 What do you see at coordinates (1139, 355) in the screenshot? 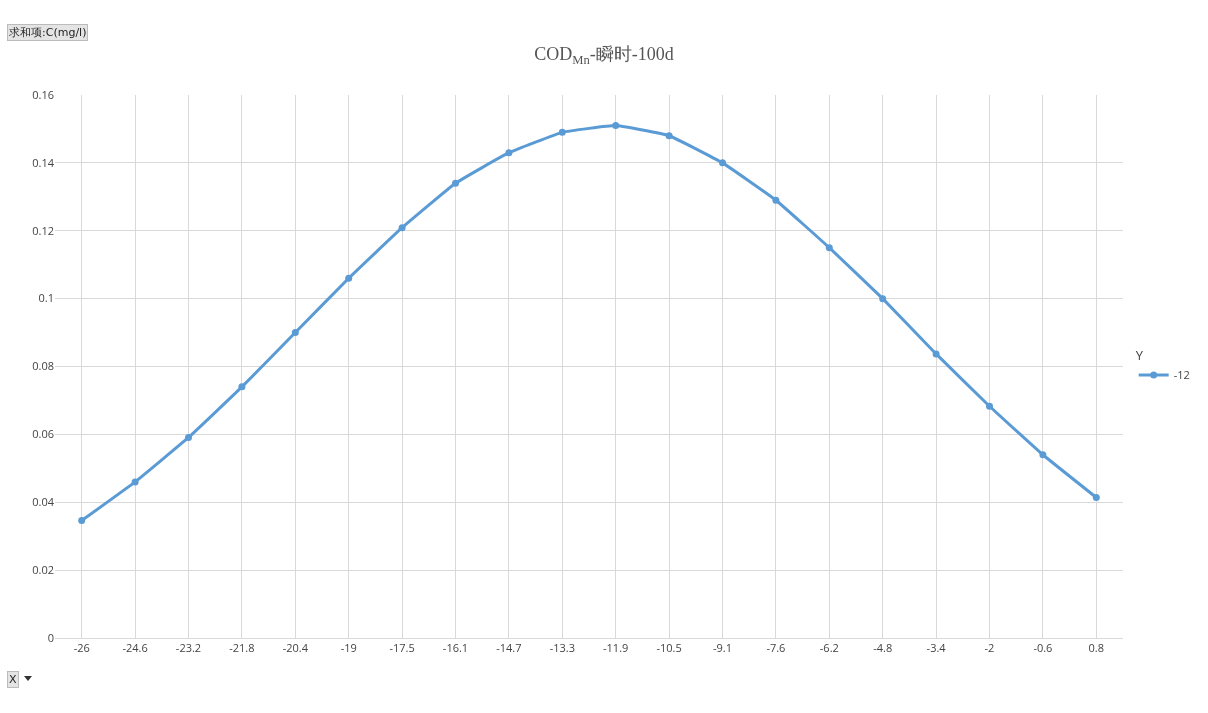
I see `legend-title: Y` at bounding box center [1139, 355].